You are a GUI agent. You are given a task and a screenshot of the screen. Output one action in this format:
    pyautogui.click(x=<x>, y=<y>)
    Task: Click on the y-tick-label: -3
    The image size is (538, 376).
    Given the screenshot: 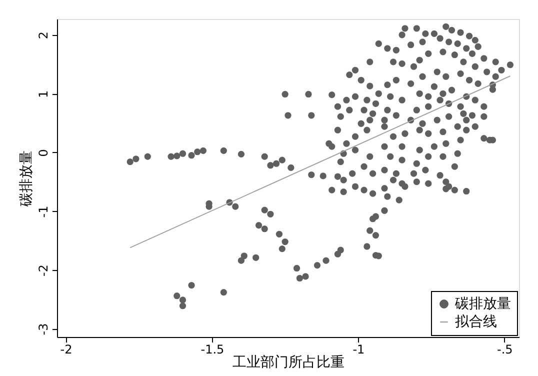 What is the action you would take?
    pyautogui.click(x=43, y=329)
    